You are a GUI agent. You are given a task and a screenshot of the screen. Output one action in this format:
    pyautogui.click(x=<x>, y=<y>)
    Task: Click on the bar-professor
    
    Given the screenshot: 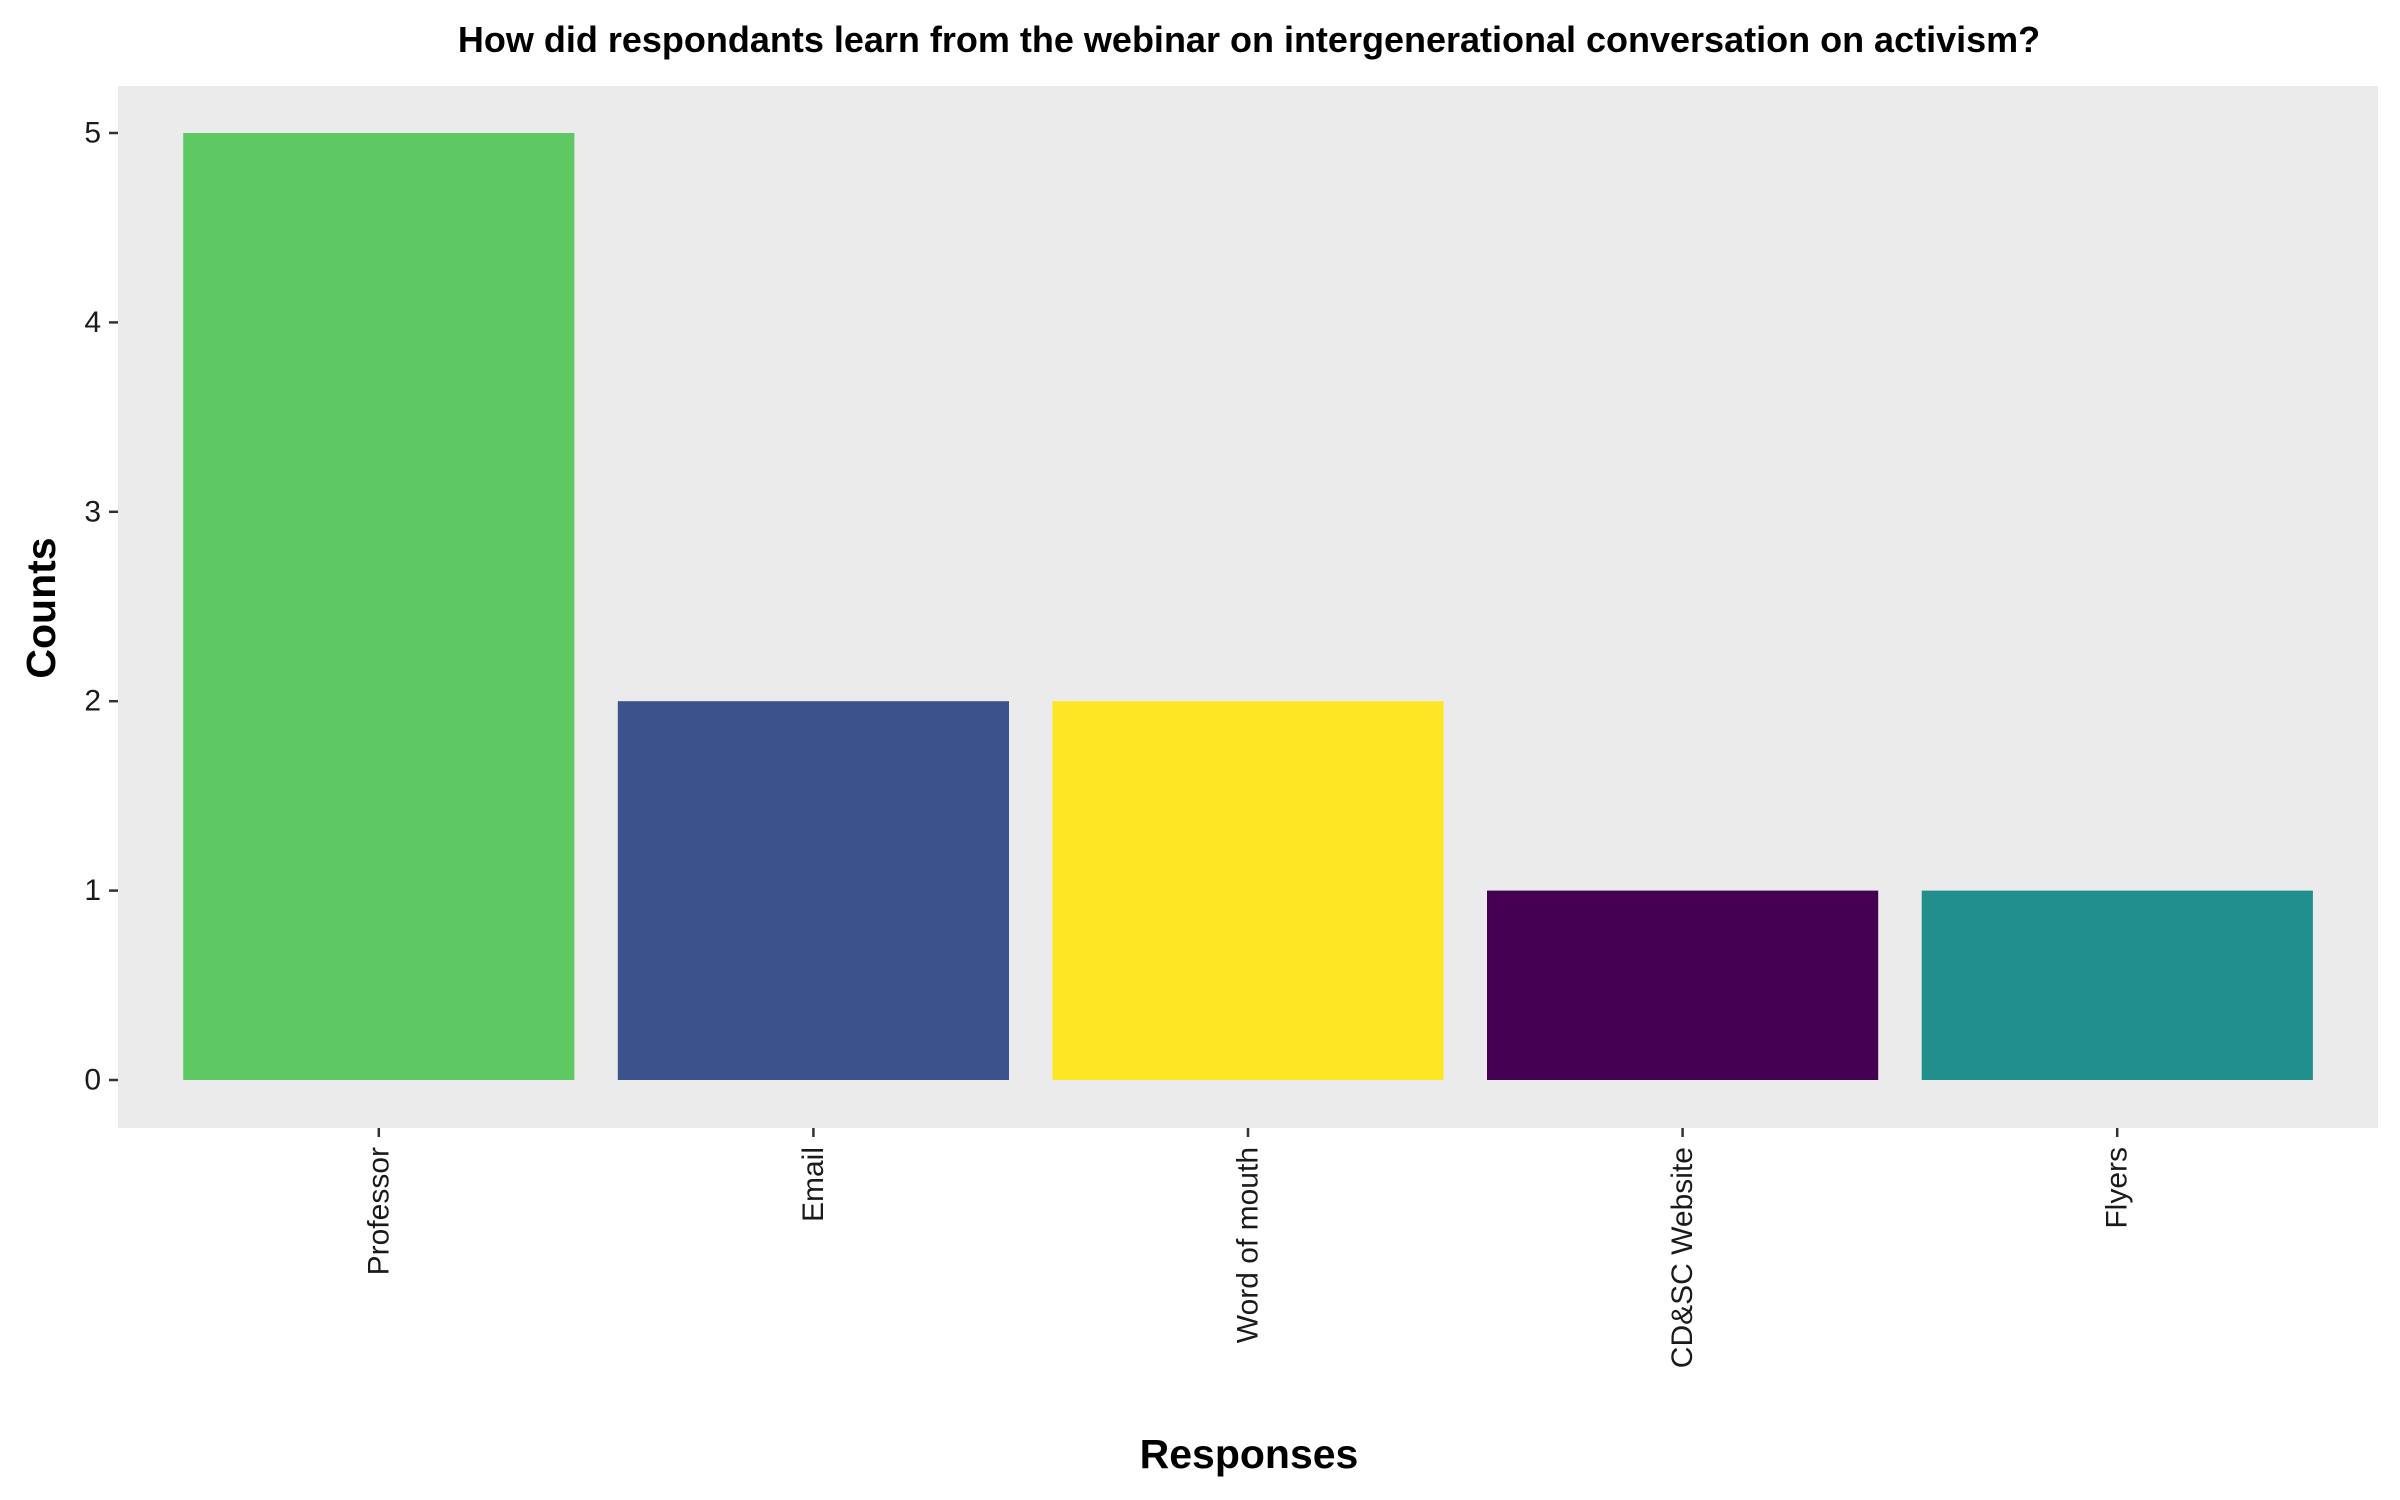 What is the action you would take?
    pyautogui.click(x=379, y=606)
    